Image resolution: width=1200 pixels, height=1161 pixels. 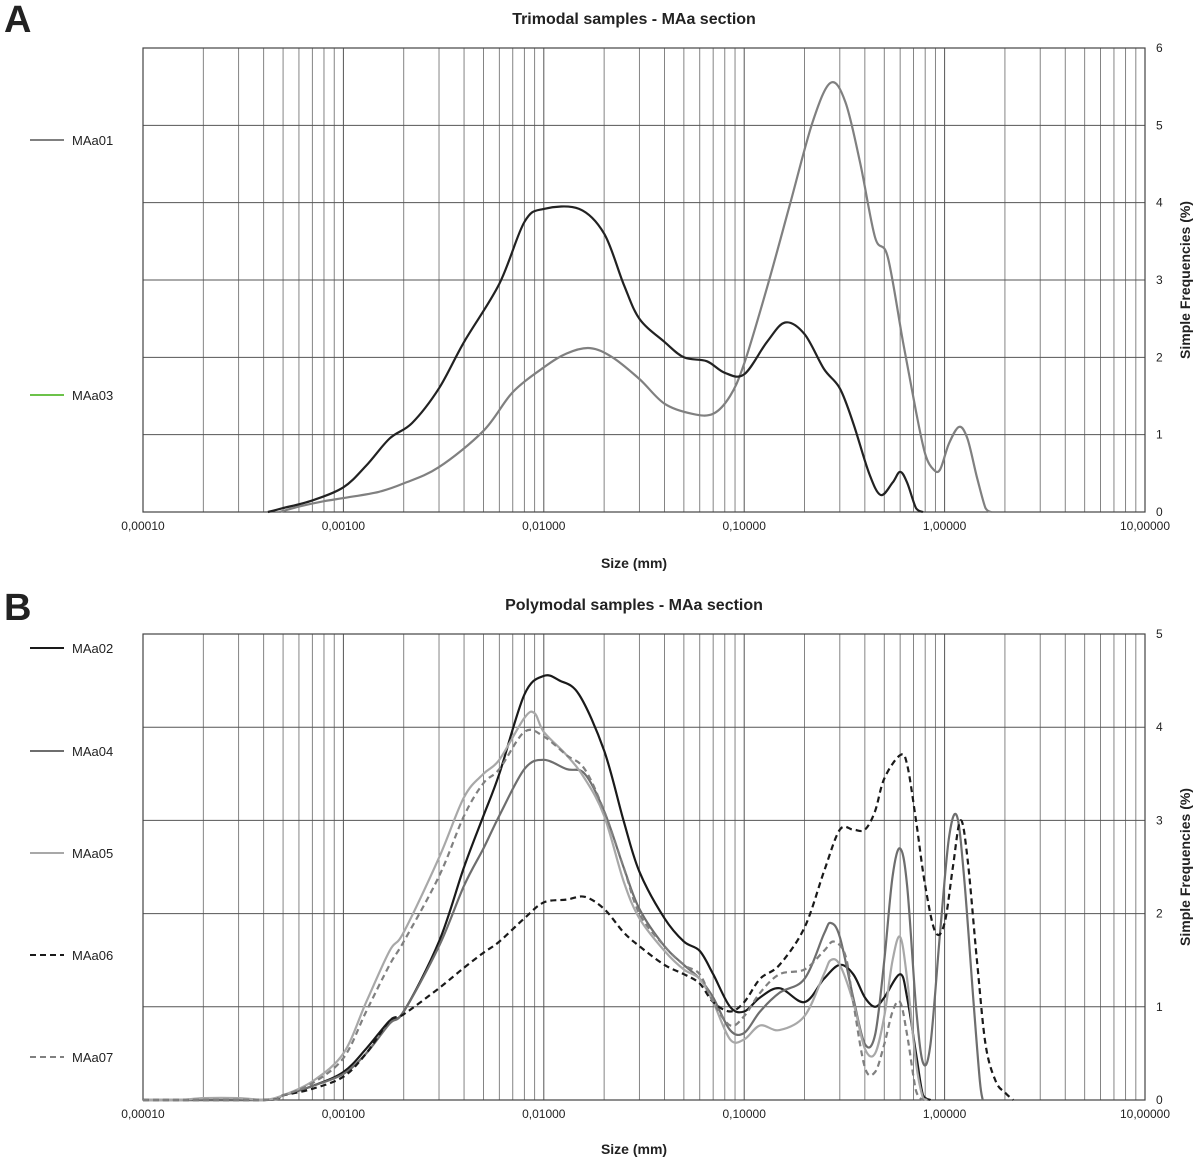 I want to click on panel-letter: A, so click(x=17, y=20).